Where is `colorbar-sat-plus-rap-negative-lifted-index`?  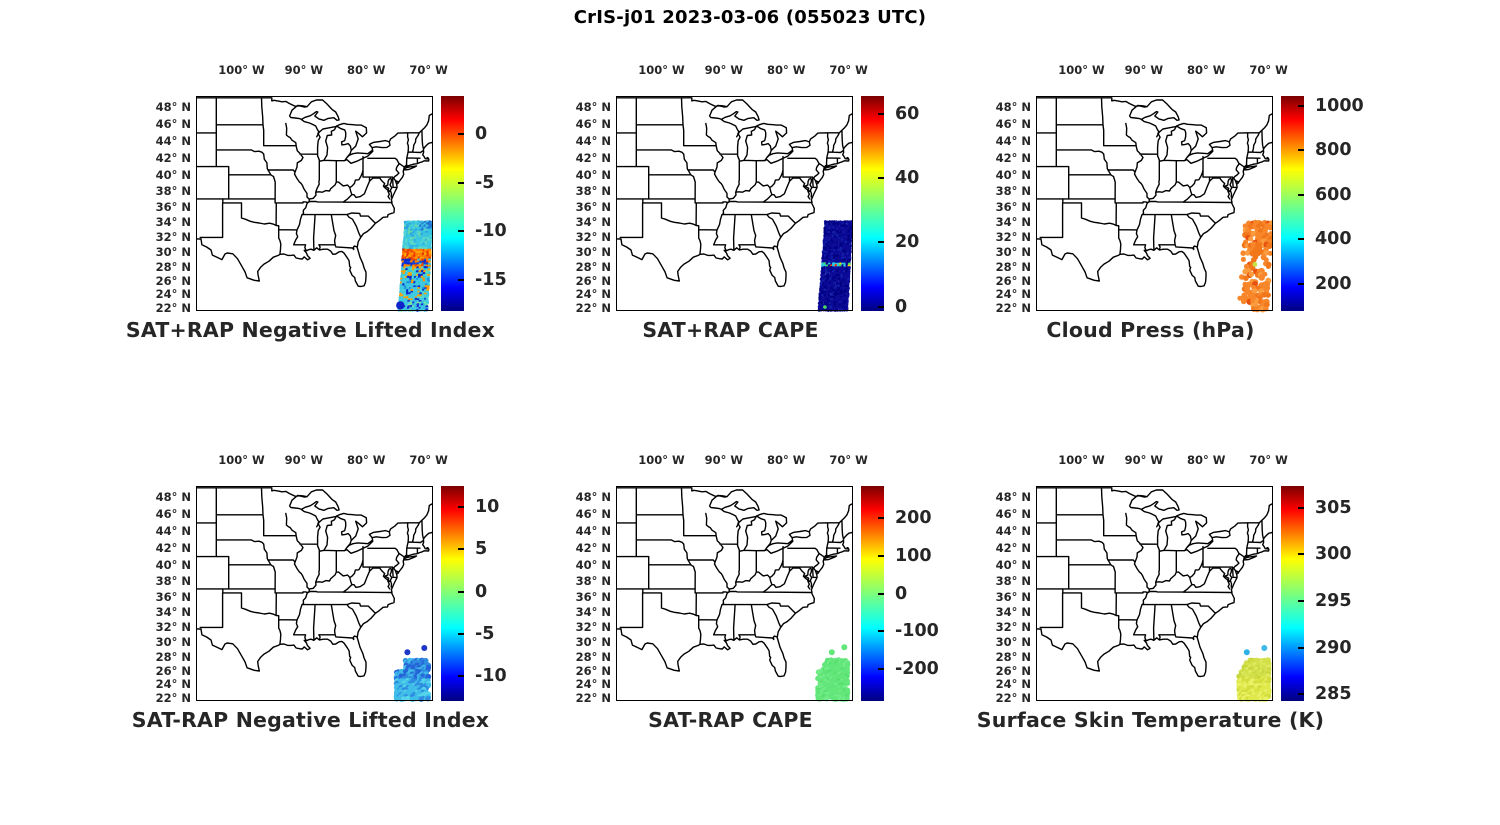
colorbar-sat-plus-rap-negative-lifted-index is located at coordinates (452, 203).